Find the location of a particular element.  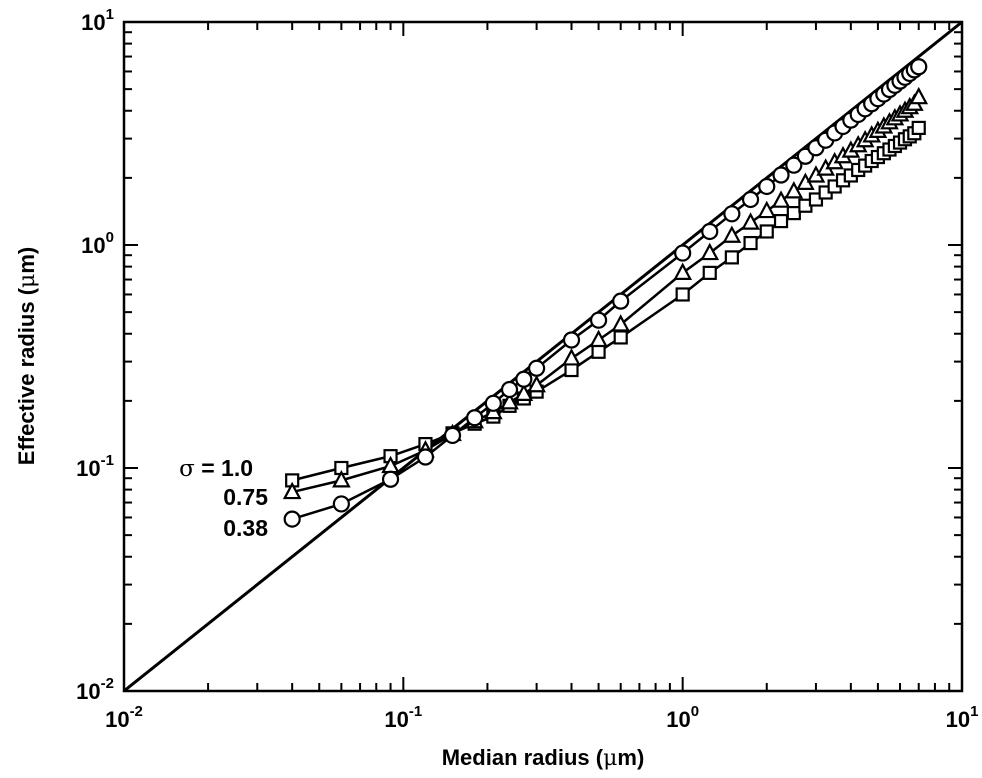

x-tick-label: 10⁻² is located at coordinates (124, 717).